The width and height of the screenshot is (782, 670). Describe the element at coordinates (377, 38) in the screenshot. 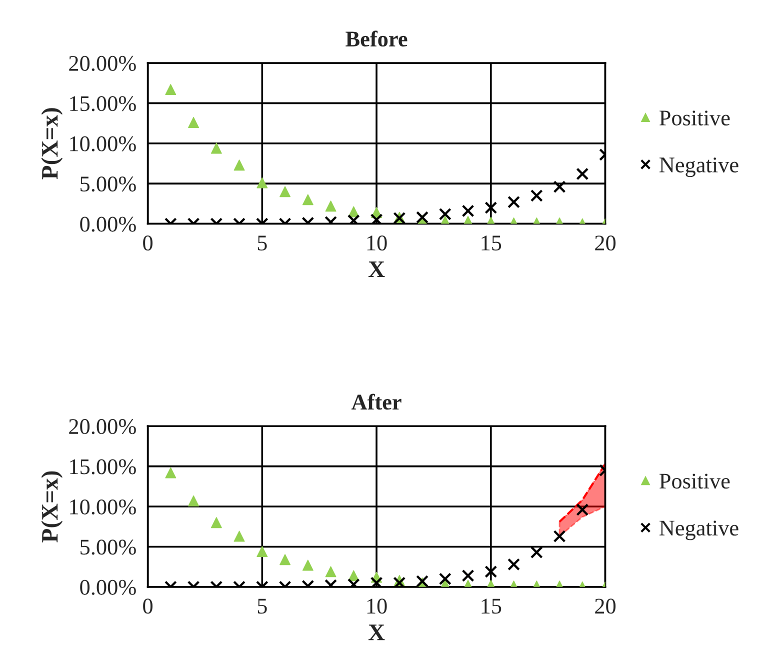

I see `chart-title: Before` at that location.